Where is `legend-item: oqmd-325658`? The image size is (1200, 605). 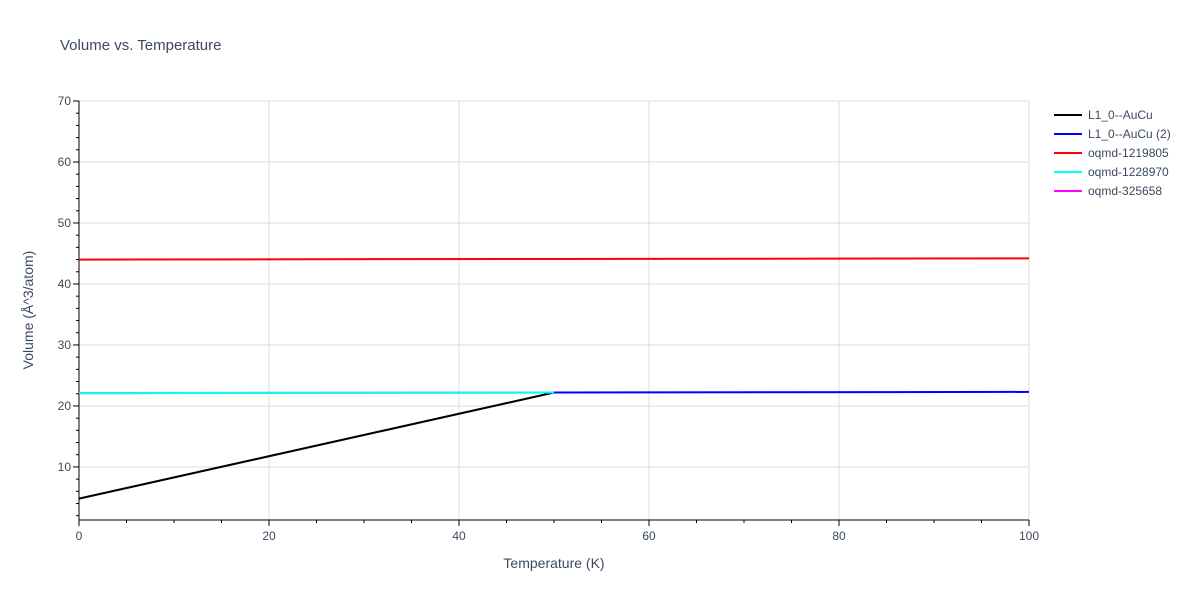
legend-item: oqmd-325658 is located at coordinates (1108, 191).